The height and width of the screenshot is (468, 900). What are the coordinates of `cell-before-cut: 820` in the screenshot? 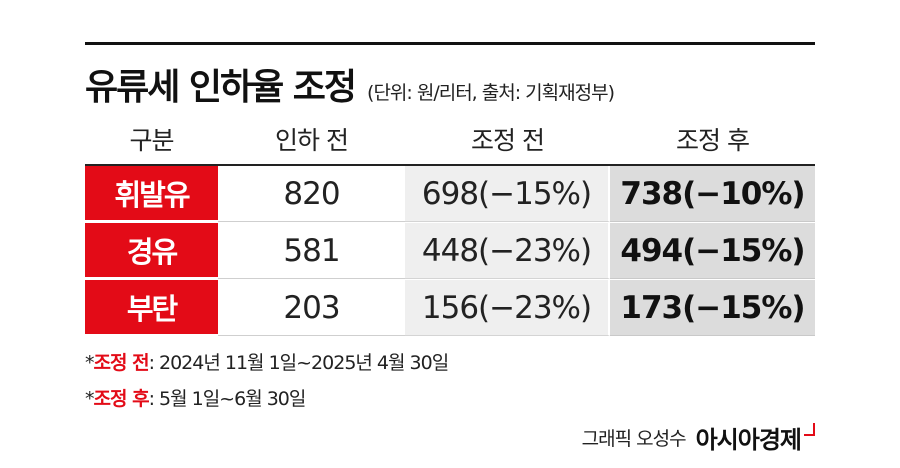 It's located at (311, 194).